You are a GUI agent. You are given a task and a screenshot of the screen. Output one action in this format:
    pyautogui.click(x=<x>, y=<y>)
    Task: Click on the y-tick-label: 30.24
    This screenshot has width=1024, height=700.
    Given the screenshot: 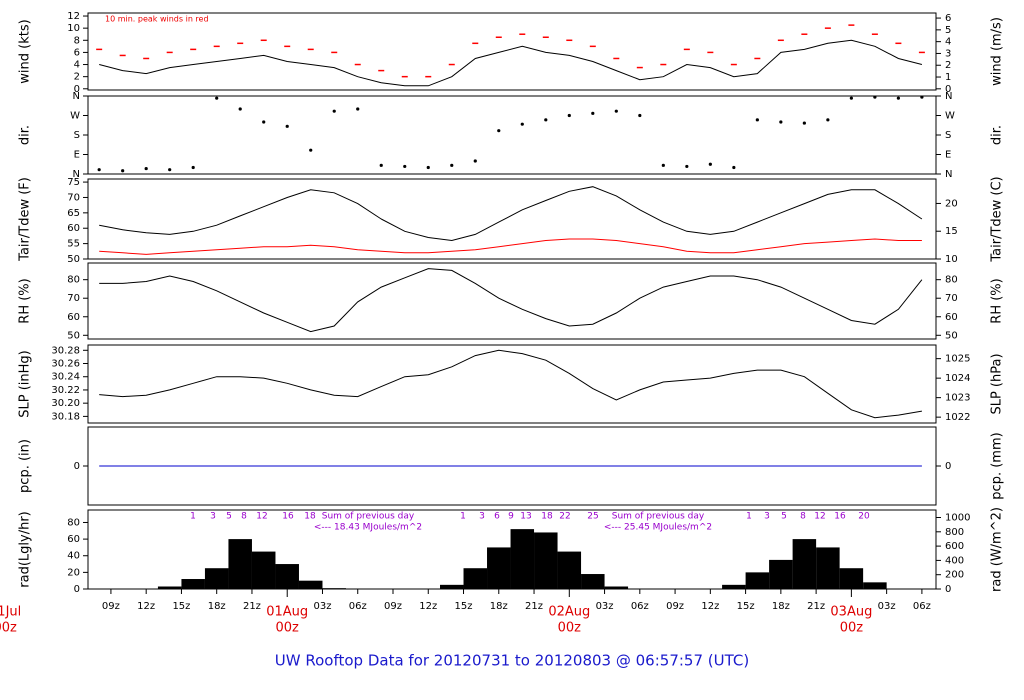 What is the action you would take?
    pyautogui.click(x=65, y=377)
    